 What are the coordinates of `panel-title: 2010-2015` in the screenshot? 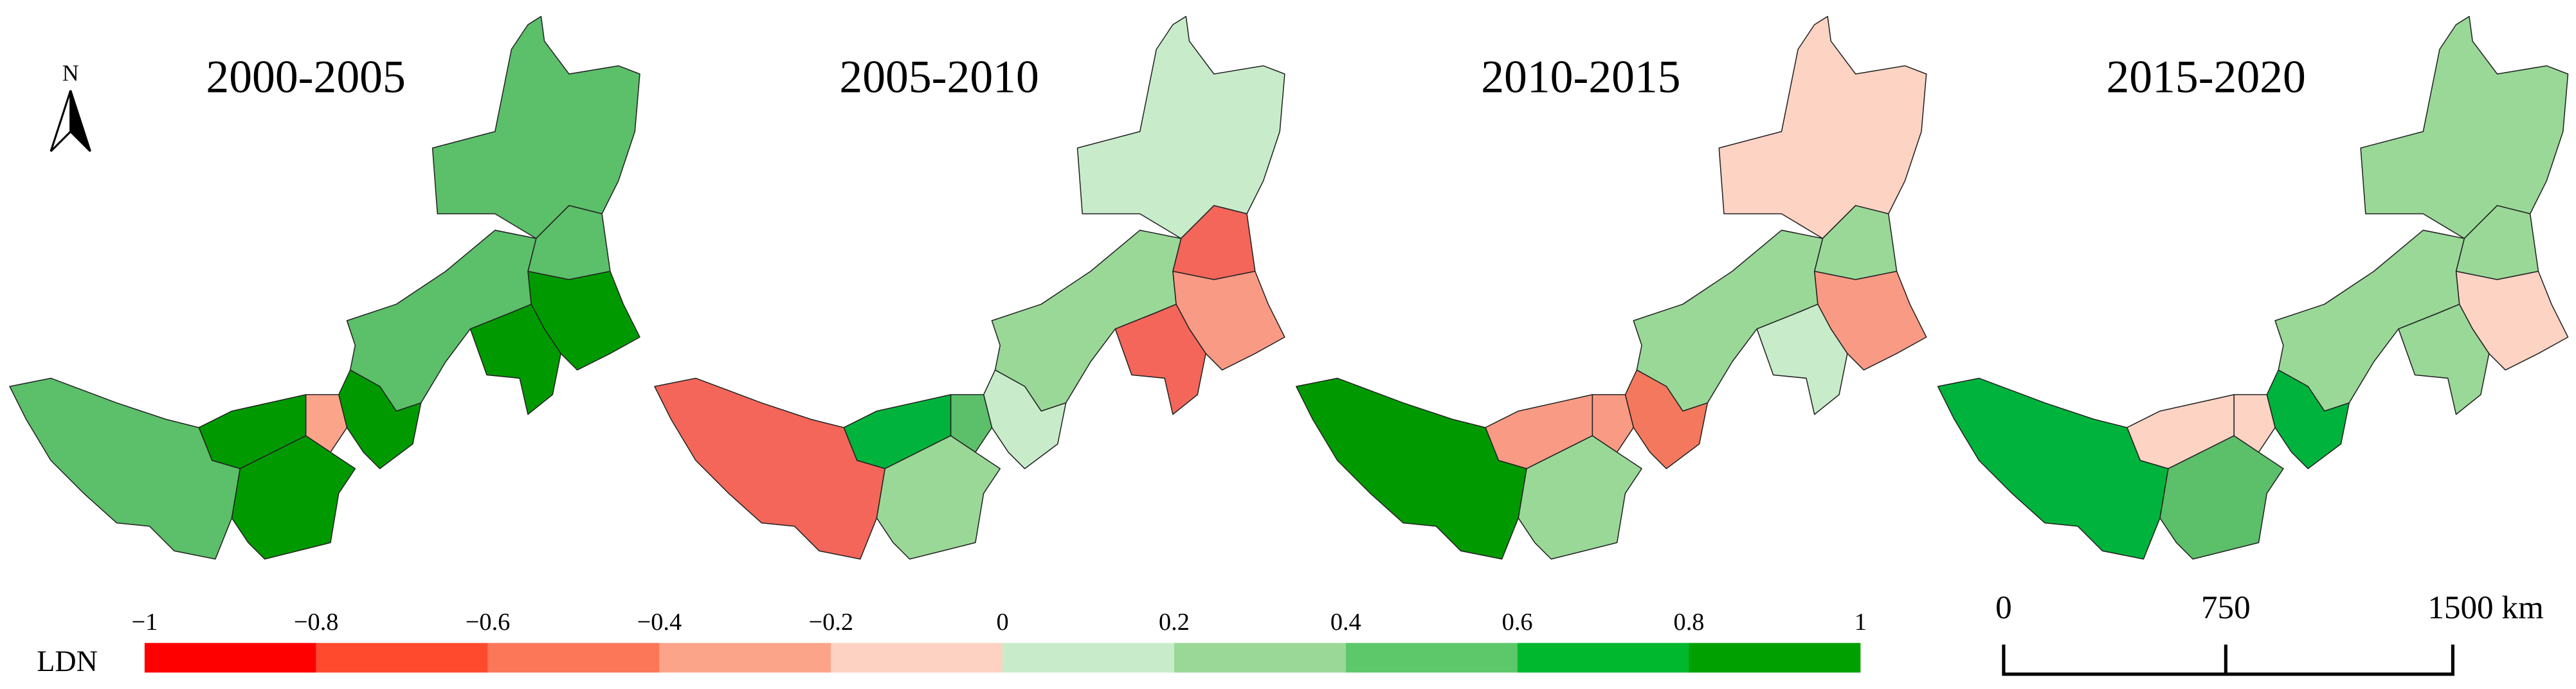 It's located at (1580, 76).